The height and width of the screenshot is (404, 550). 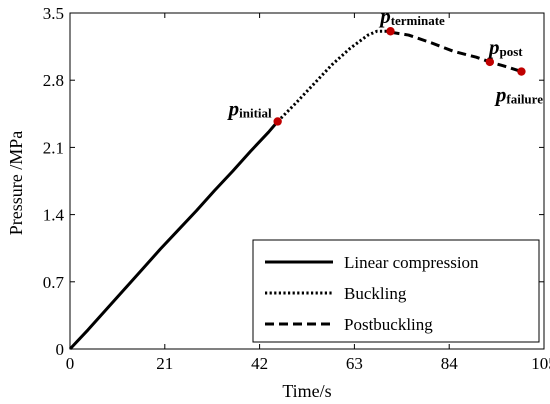 I want to click on point-label-sub: post, so click(x=512, y=51).